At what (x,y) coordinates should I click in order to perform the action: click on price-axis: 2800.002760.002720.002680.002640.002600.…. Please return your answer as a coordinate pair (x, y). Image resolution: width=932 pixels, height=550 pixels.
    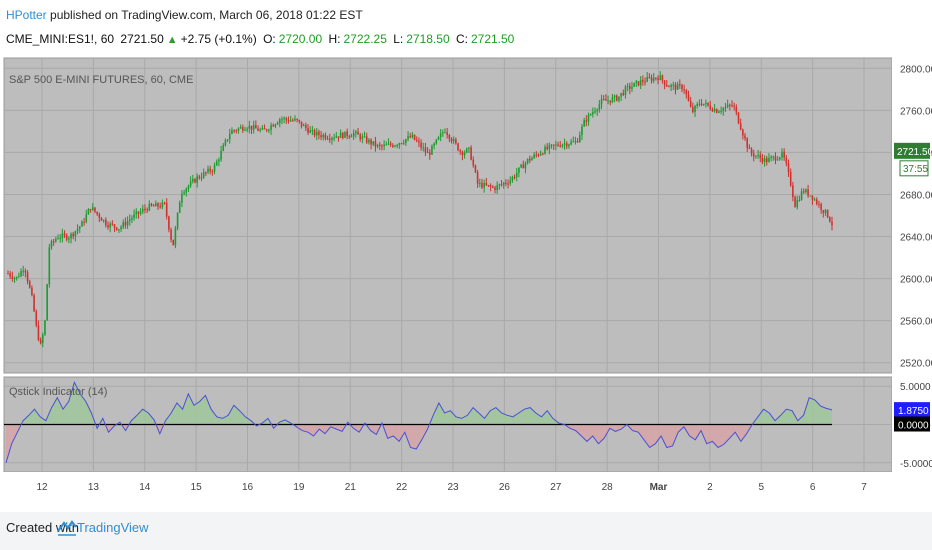
    Looking at the image, I should click on (912, 263).